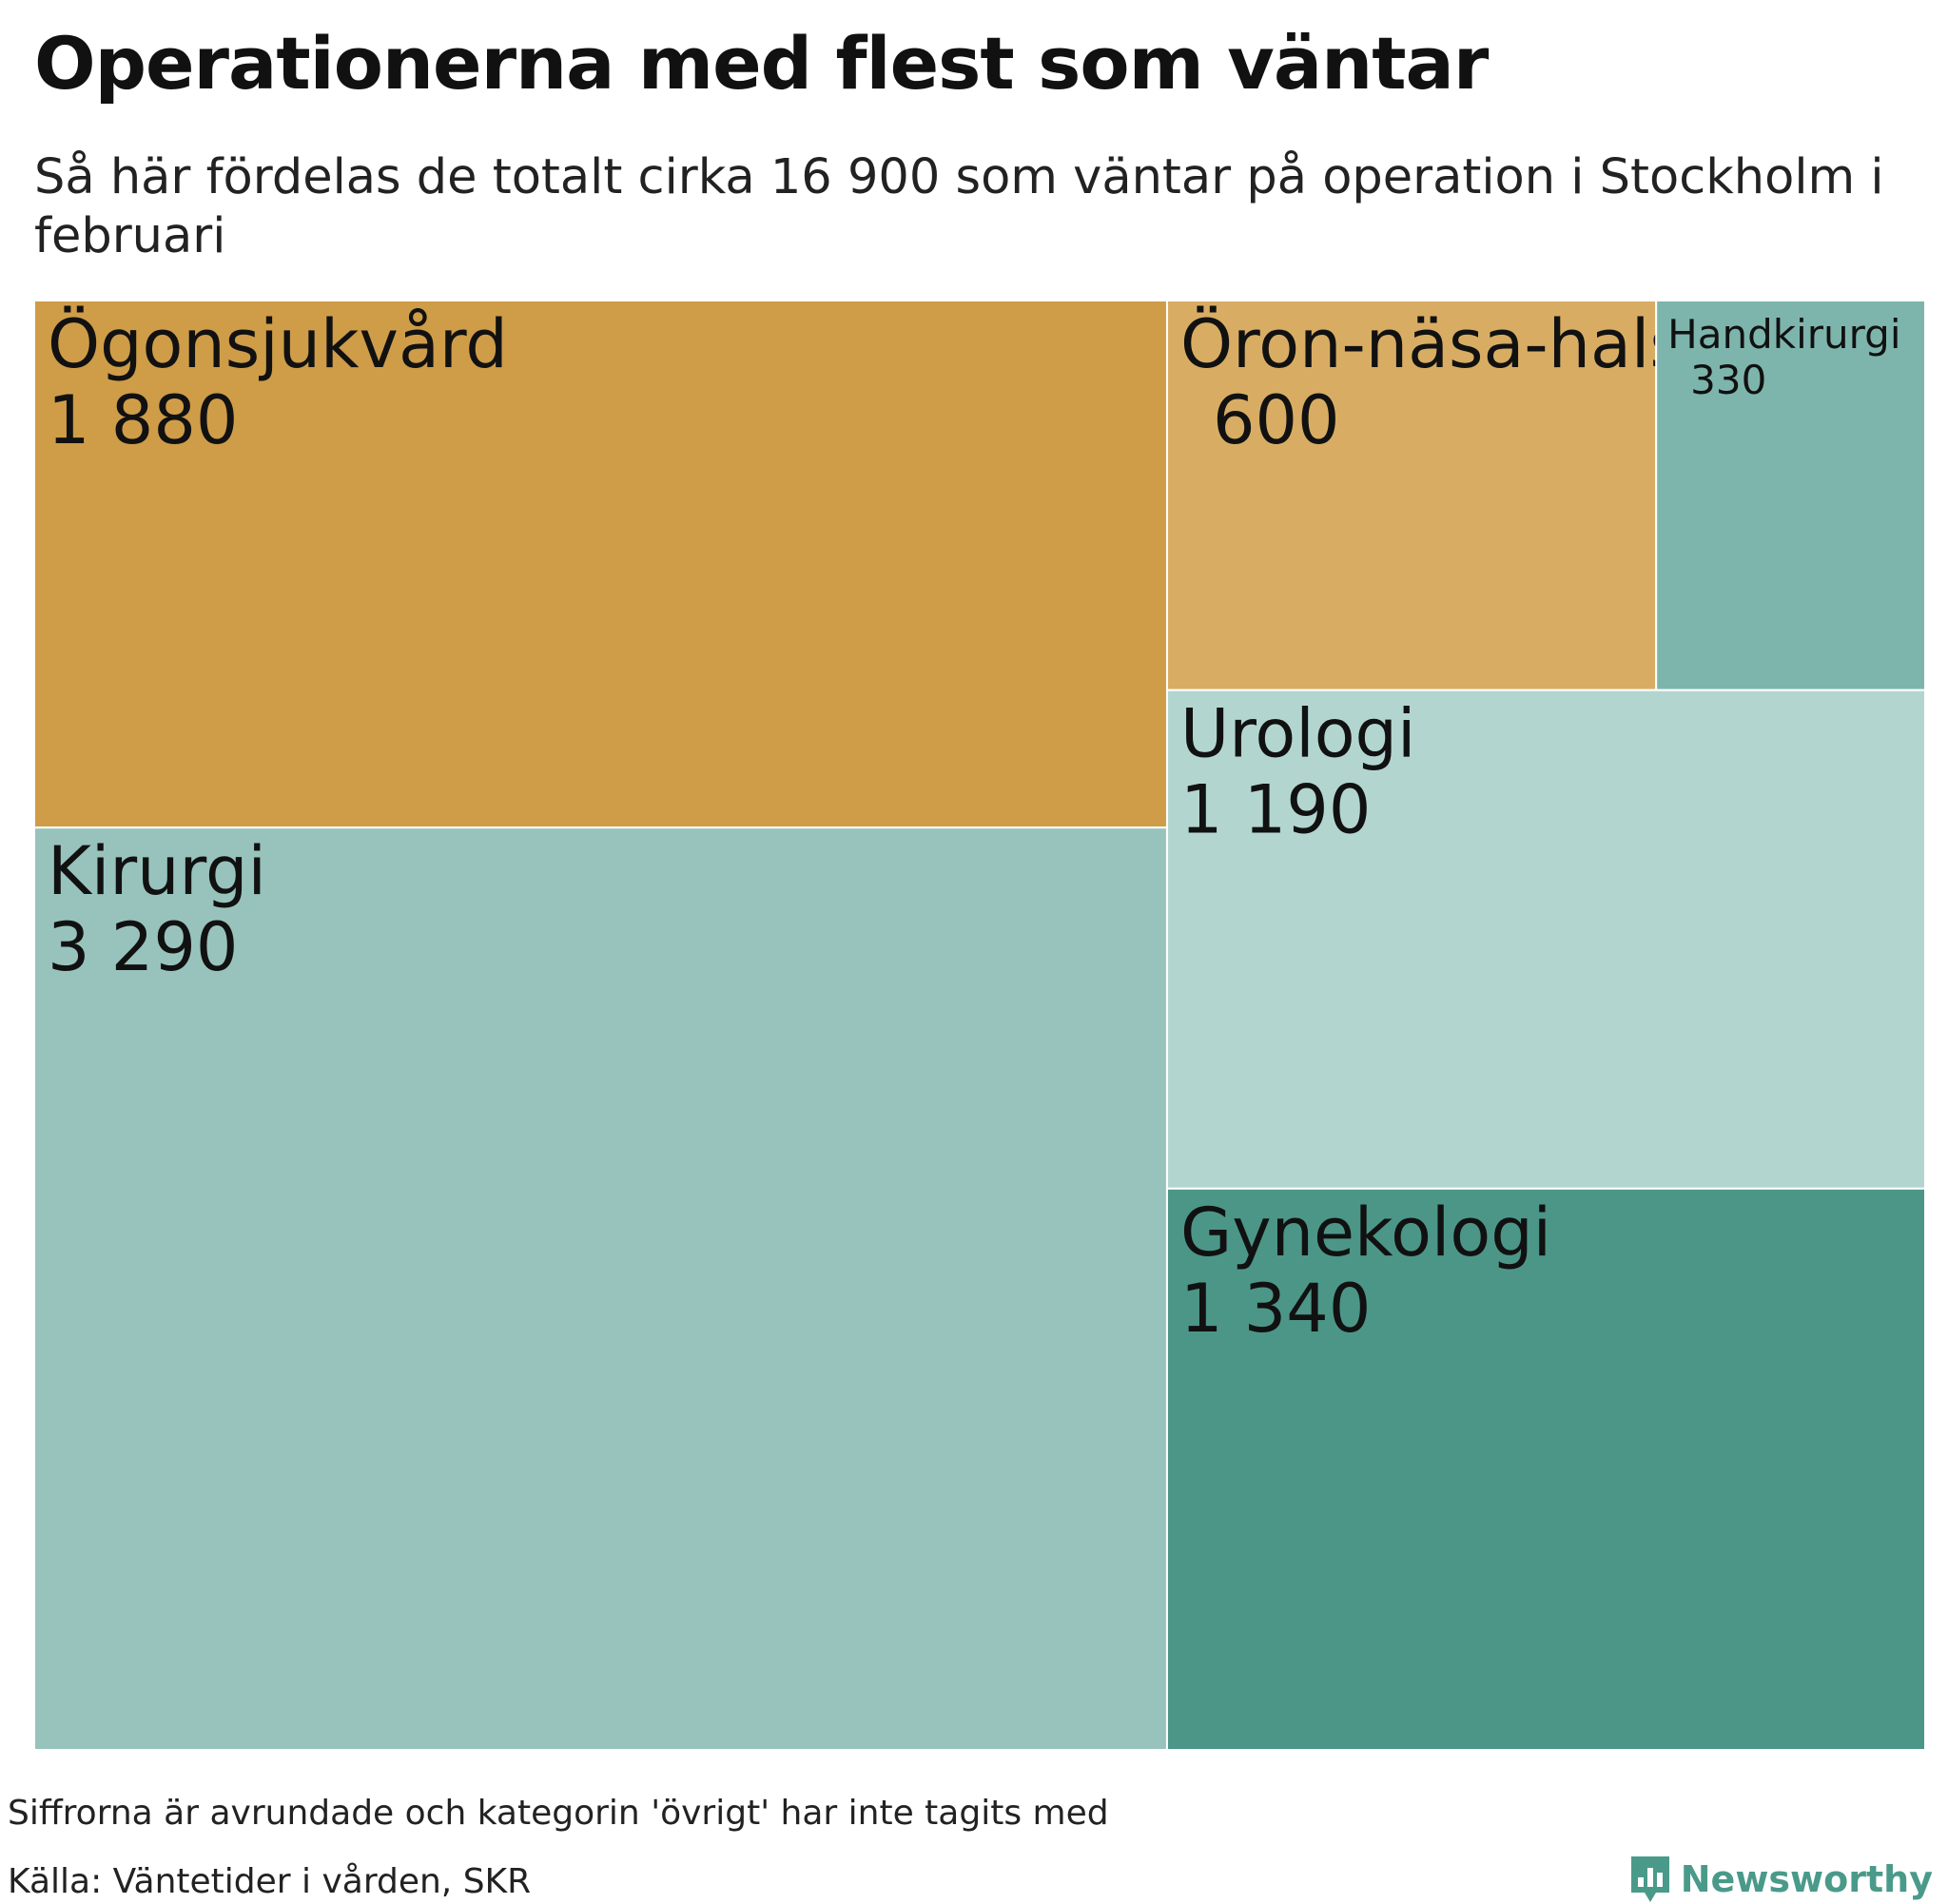 The height and width of the screenshot is (1904, 1948). I want to click on label-kirurgi: Kirurgi, so click(157, 871).